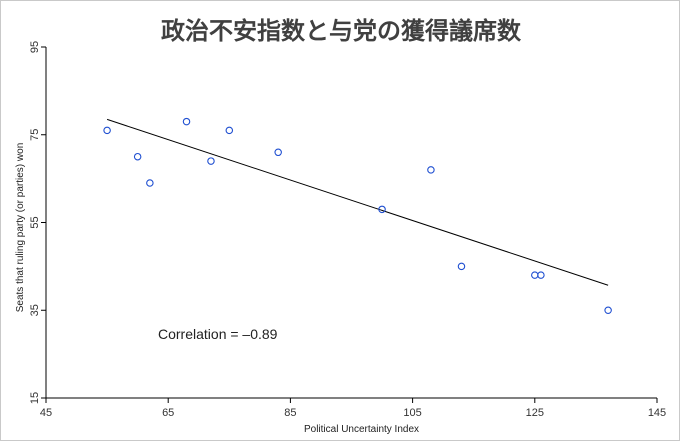  What do you see at coordinates (218, 334) in the screenshot?
I see `correlation-annotation: Correlation = –0.89` at bounding box center [218, 334].